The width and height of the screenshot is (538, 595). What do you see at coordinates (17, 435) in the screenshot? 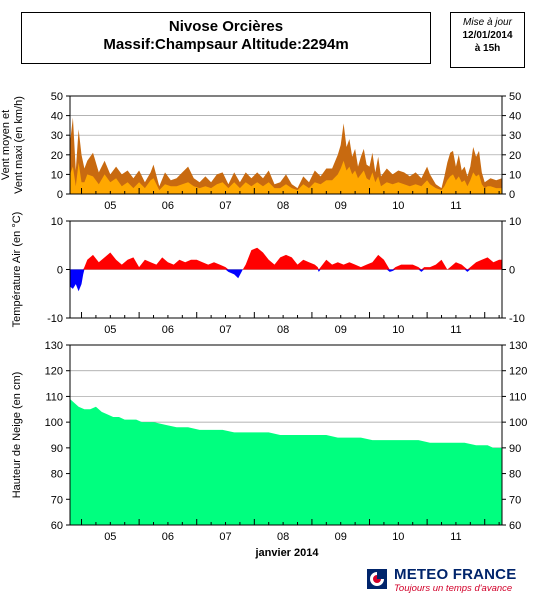
I see `y-axis-label: Hauteur de Neige (en cm)` at bounding box center [17, 435].